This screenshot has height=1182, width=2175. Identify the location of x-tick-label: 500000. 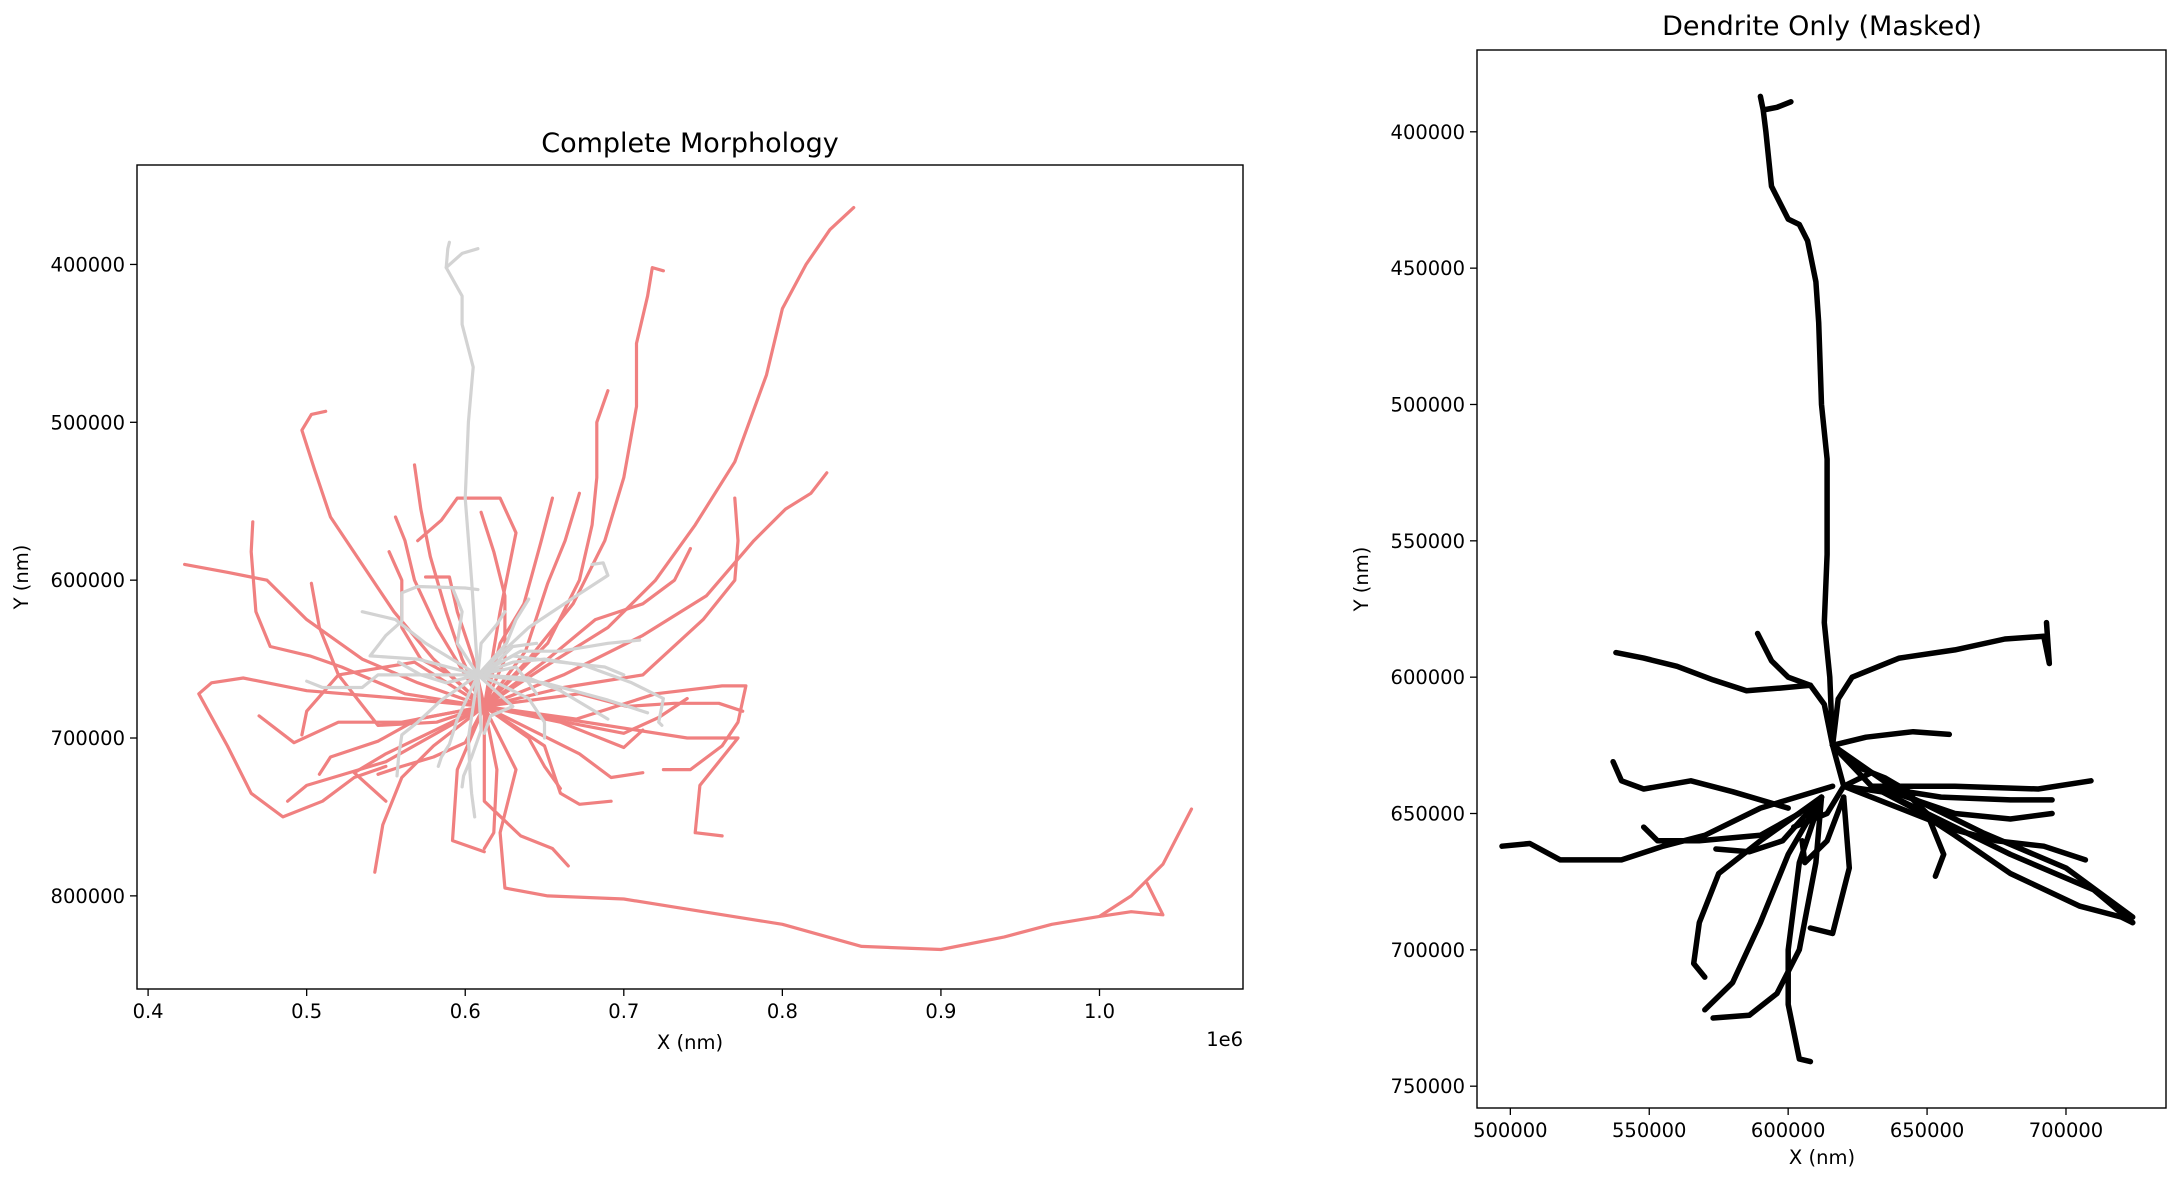
(1510, 1130).